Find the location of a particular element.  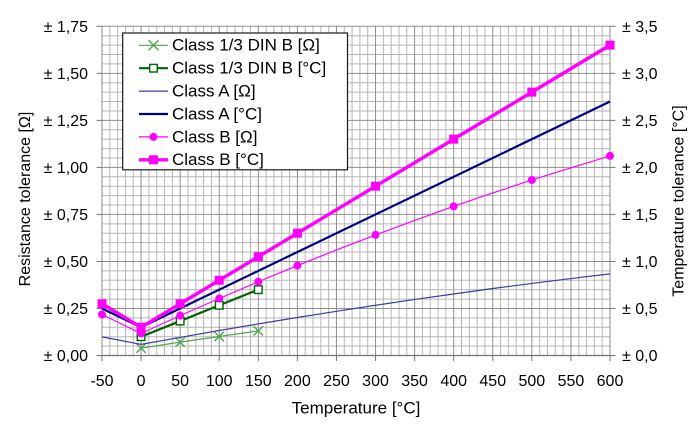

x-tick-label: 250 is located at coordinates (336, 381).